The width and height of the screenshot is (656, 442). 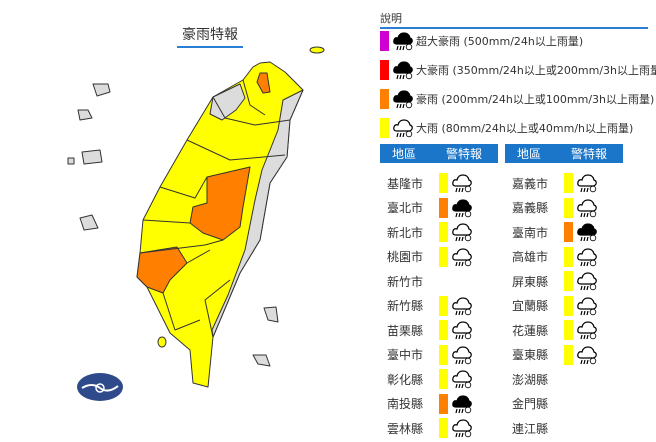 I want to click on island-penghu, so click(x=89, y=157).